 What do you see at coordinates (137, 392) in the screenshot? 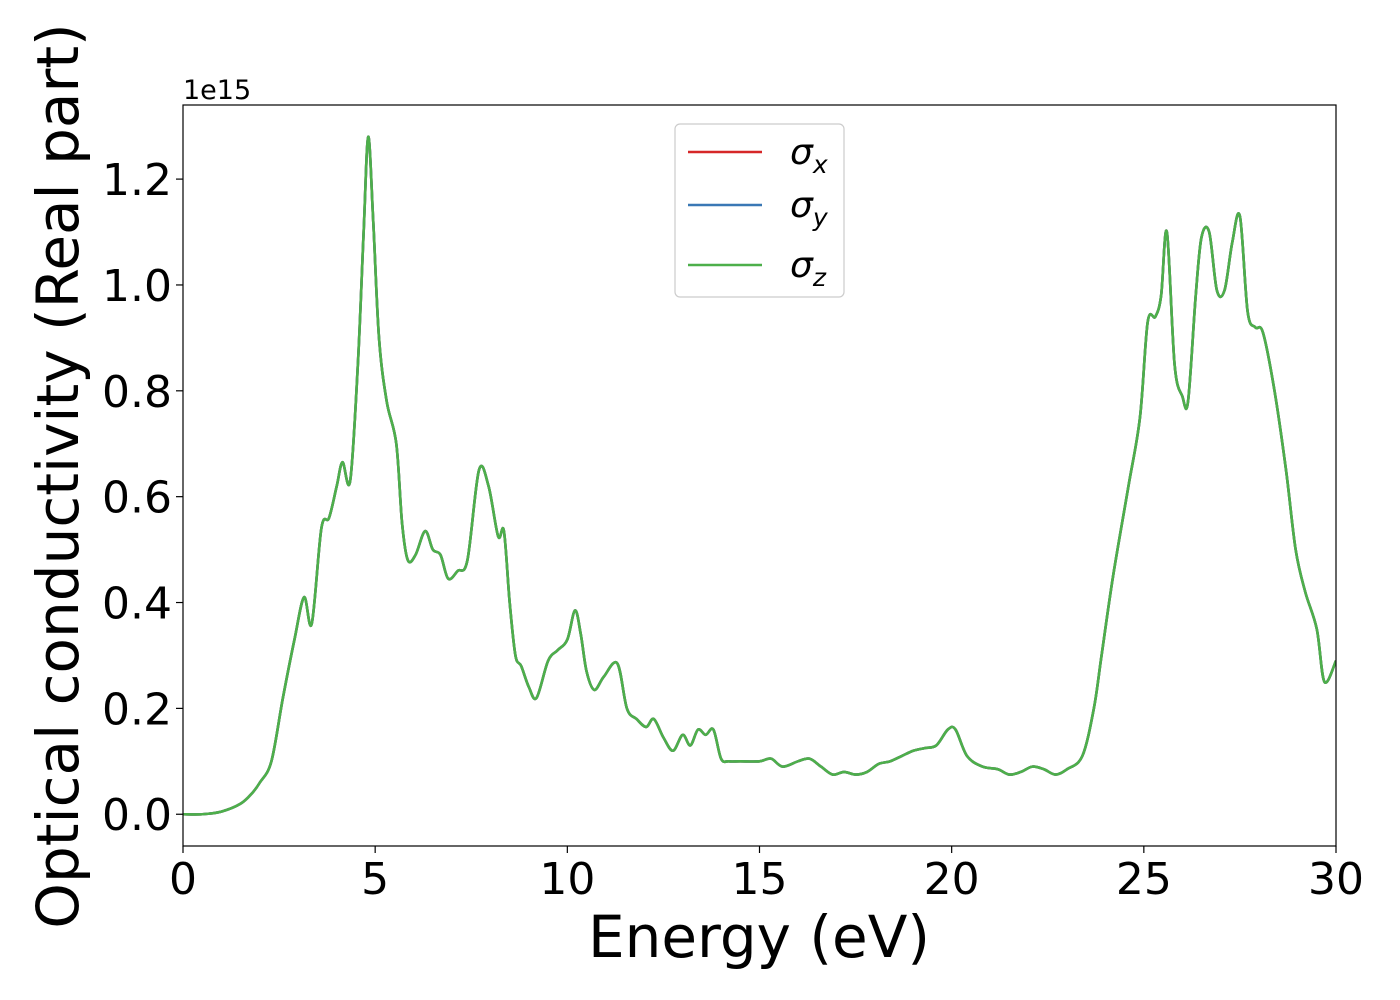
I see `y-tick-label: 0.8` at bounding box center [137, 392].